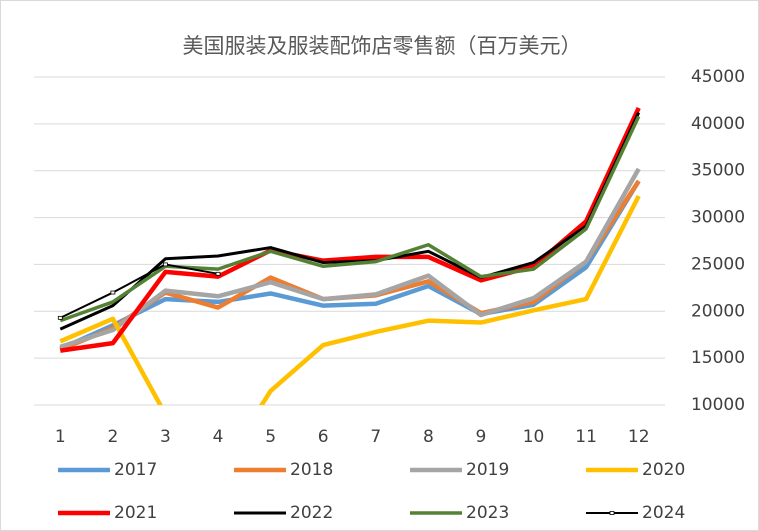  Describe the element at coordinates (718, 77) in the screenshot. I see `y-tick-label: 45000` at that location.